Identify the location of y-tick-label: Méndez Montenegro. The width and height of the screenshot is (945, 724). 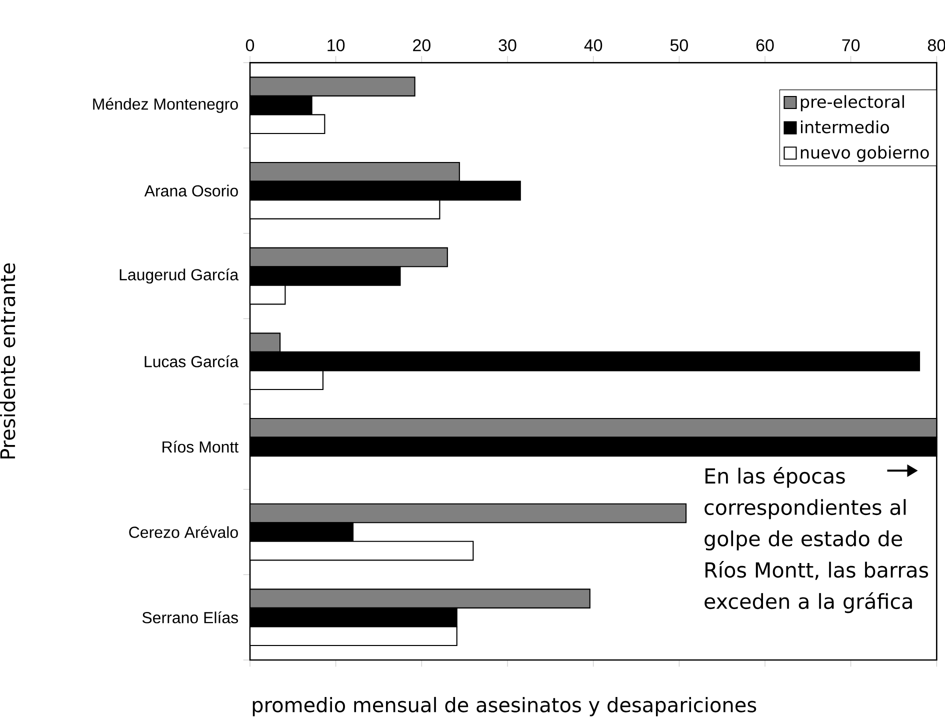
(165, 105).